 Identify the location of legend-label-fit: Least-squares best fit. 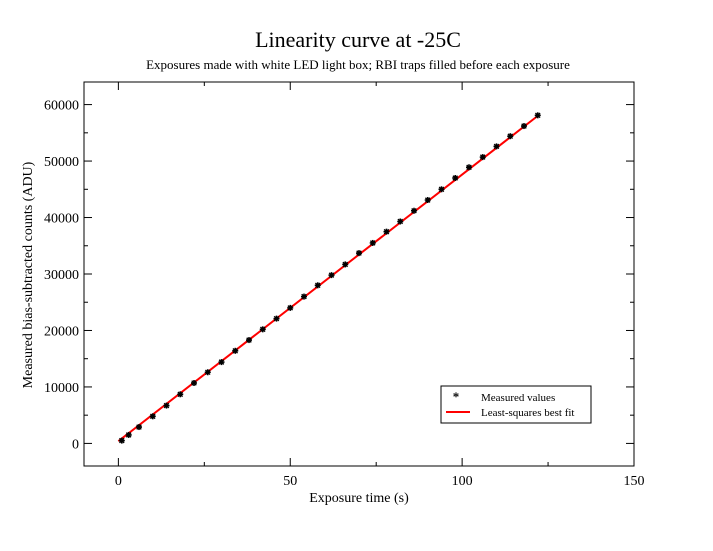
(527, 413).